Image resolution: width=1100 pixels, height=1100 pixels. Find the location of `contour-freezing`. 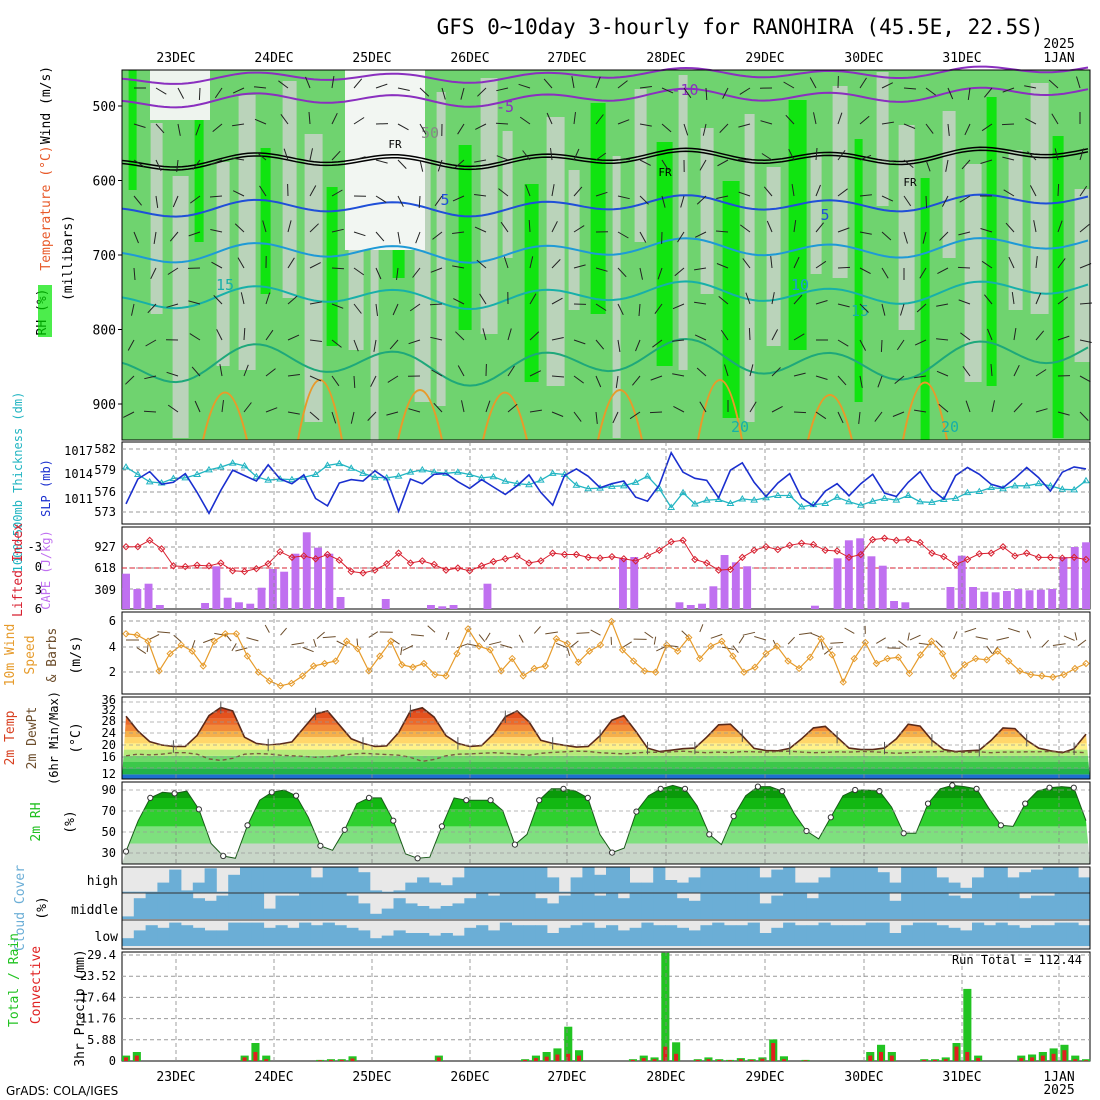

contour-freezing is located at coordinates (605, 157).